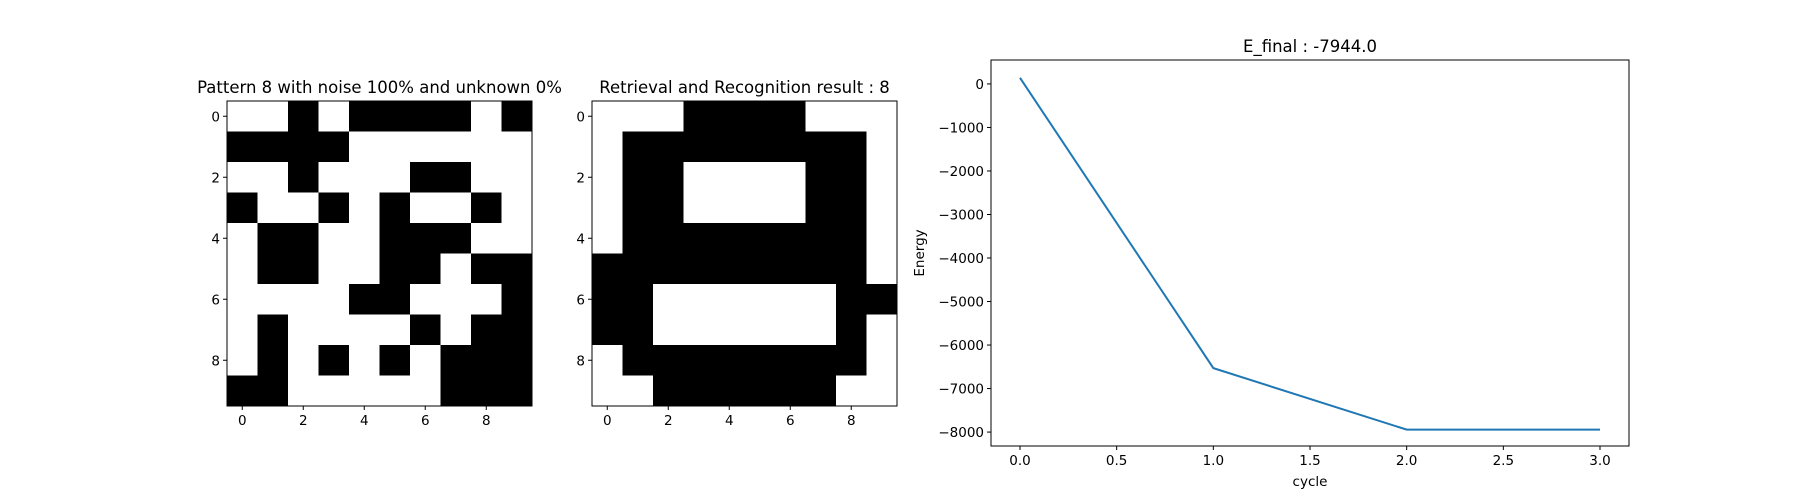 This screenshot has height=499, width=1800. Describe the element at coordinates (961, 215) in the screenshot. I see `y-tick-label: −3000` at that location.